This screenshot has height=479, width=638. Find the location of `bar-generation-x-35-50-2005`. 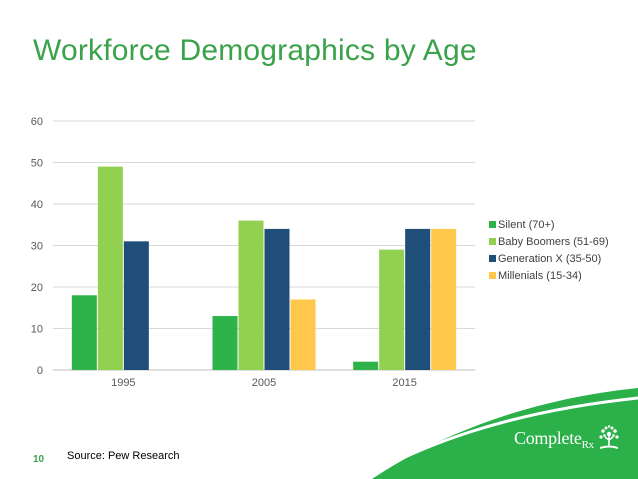

bar-generation-x-35-50-2005 is located at coordinates (277, 299).